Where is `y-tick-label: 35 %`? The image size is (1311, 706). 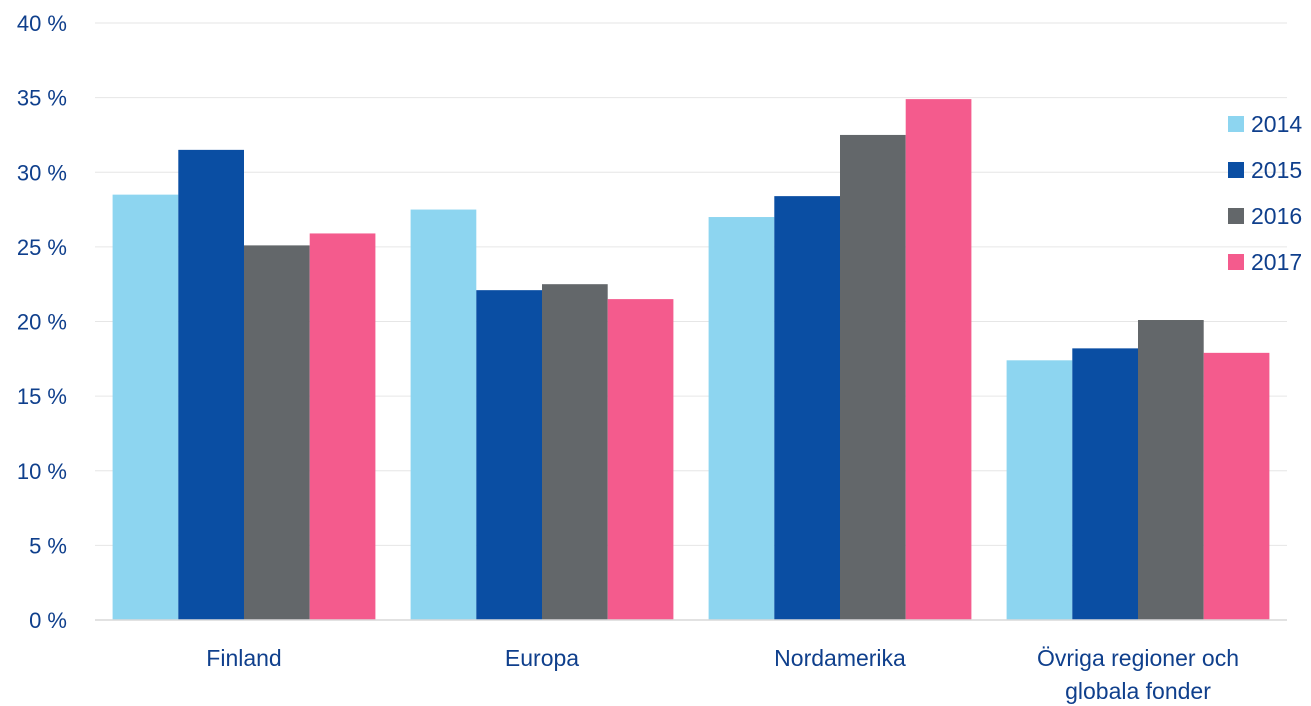
y-tick-label: 35 % is located at coordinates (42, 98).